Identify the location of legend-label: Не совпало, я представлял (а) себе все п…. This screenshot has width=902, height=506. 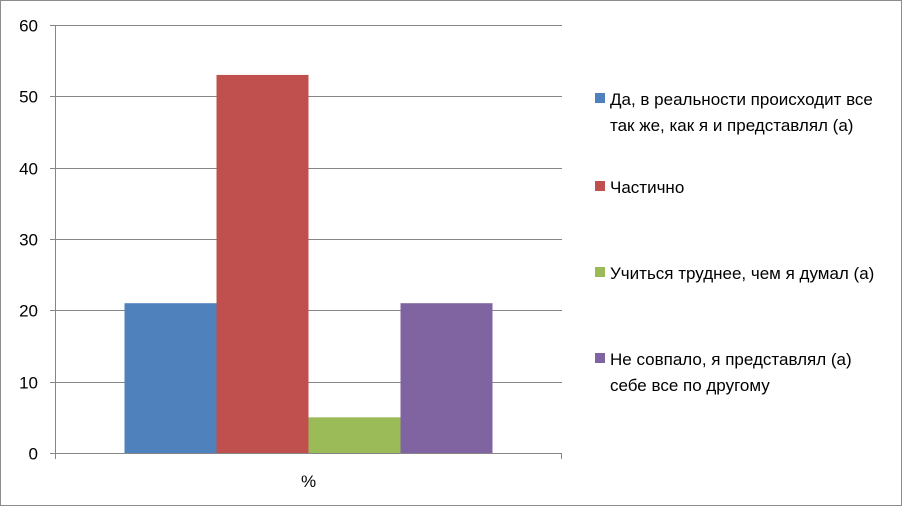
(731, 372).